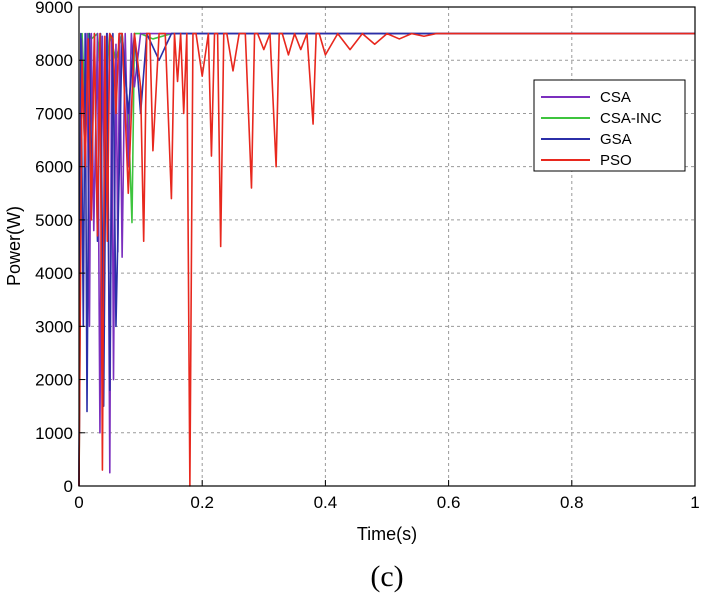  Describe the element at coordinates (631, 118) in the screenshot. I see `legend-label-csa-inc: CSA-INC` at that location.